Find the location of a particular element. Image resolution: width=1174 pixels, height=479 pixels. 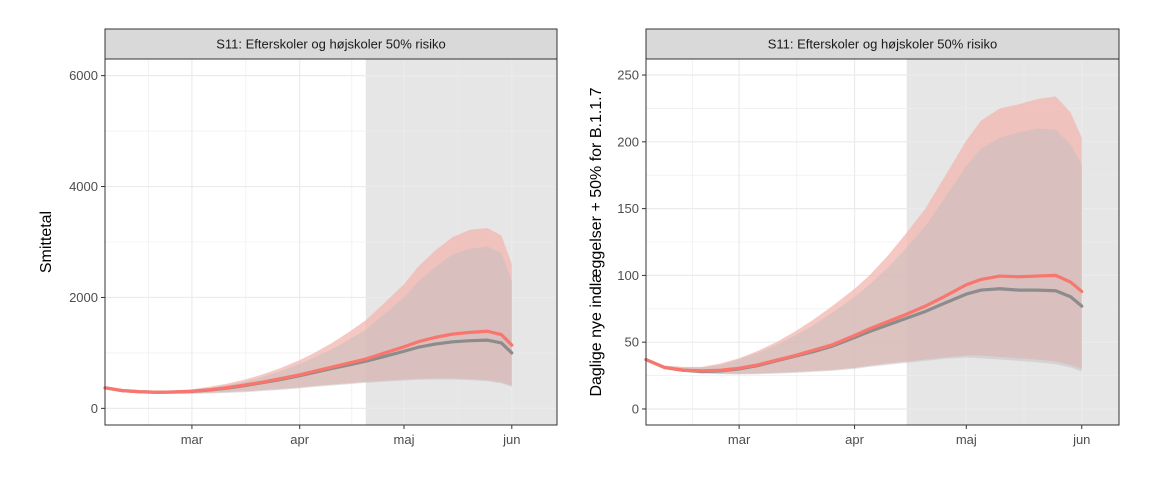

y-tick-label: 200 is located at coordinates (628, 141).